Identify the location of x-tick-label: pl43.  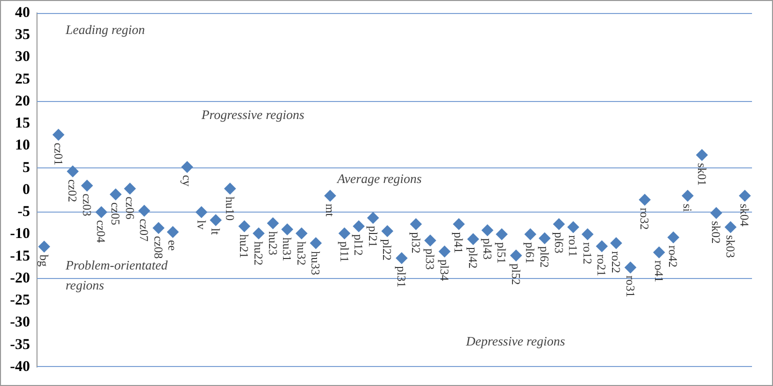
(487, 249).